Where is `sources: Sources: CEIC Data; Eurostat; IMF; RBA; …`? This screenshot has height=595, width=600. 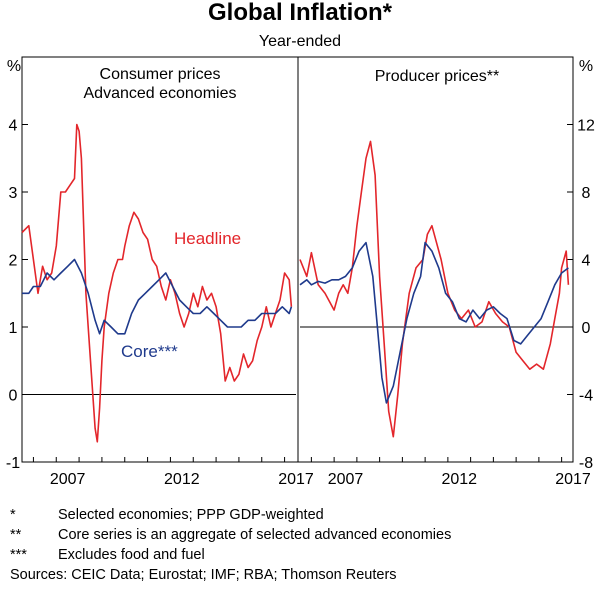
sources: Sources: CEIC Data; Eurostat; IMF; RBA; … is located at coordinates (203, 575).